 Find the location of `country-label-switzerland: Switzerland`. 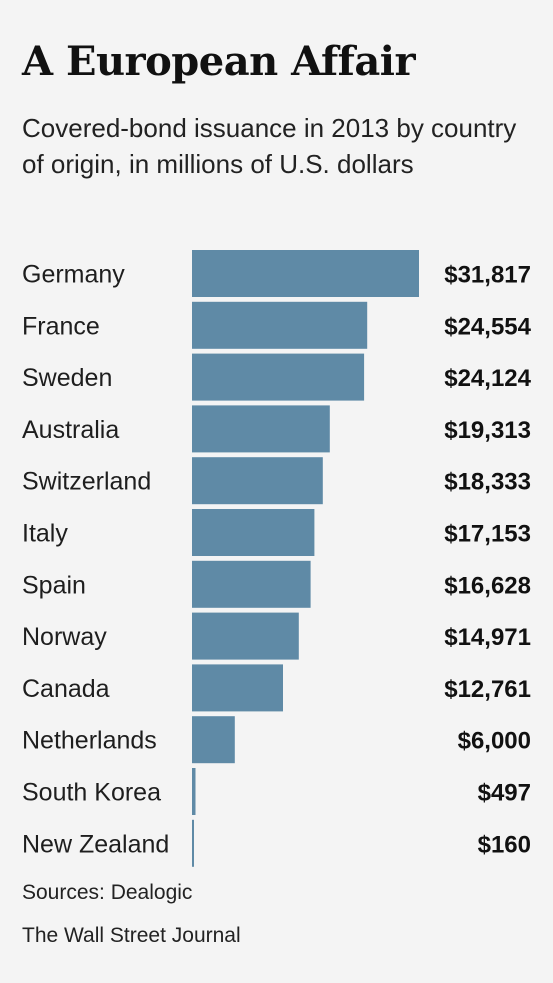

country-label-switzerland: Switzerland is located at coordinates (86, 482).